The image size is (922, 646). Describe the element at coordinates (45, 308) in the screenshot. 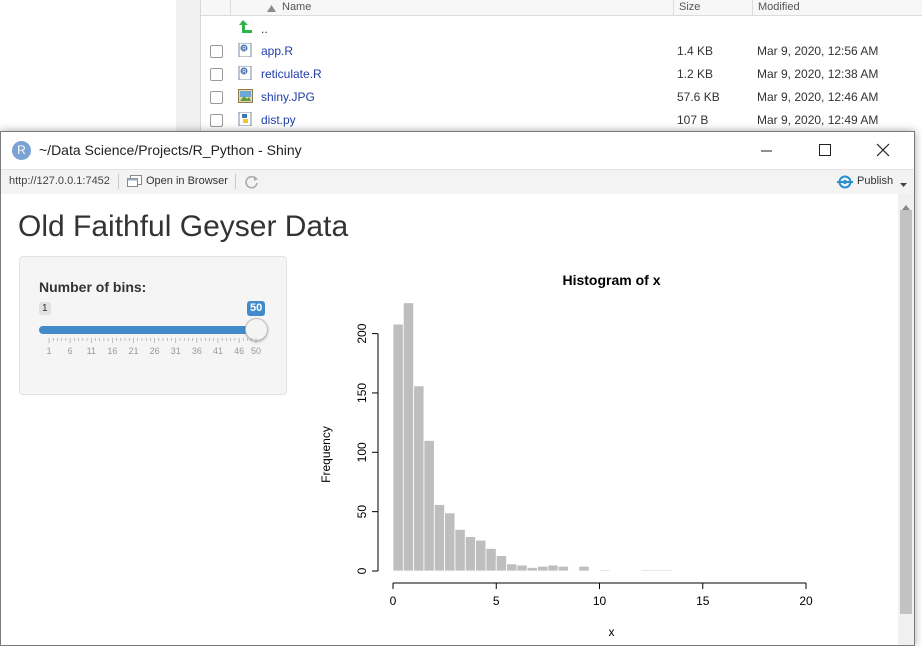

I see `slider-min-label: 1` at that location.